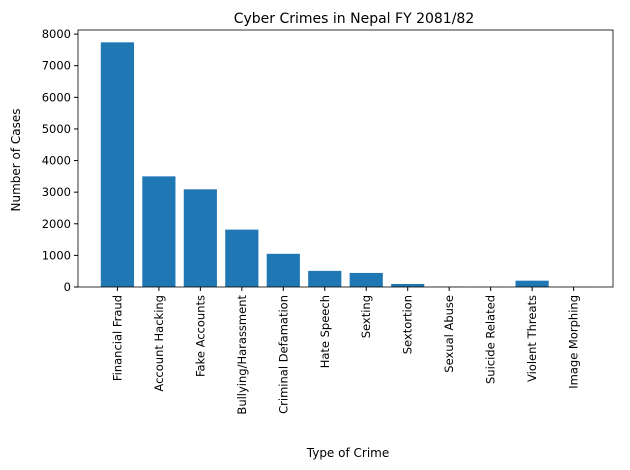  I want to click on x-tick-label: Bullying/Harassment, so click(242, 355).